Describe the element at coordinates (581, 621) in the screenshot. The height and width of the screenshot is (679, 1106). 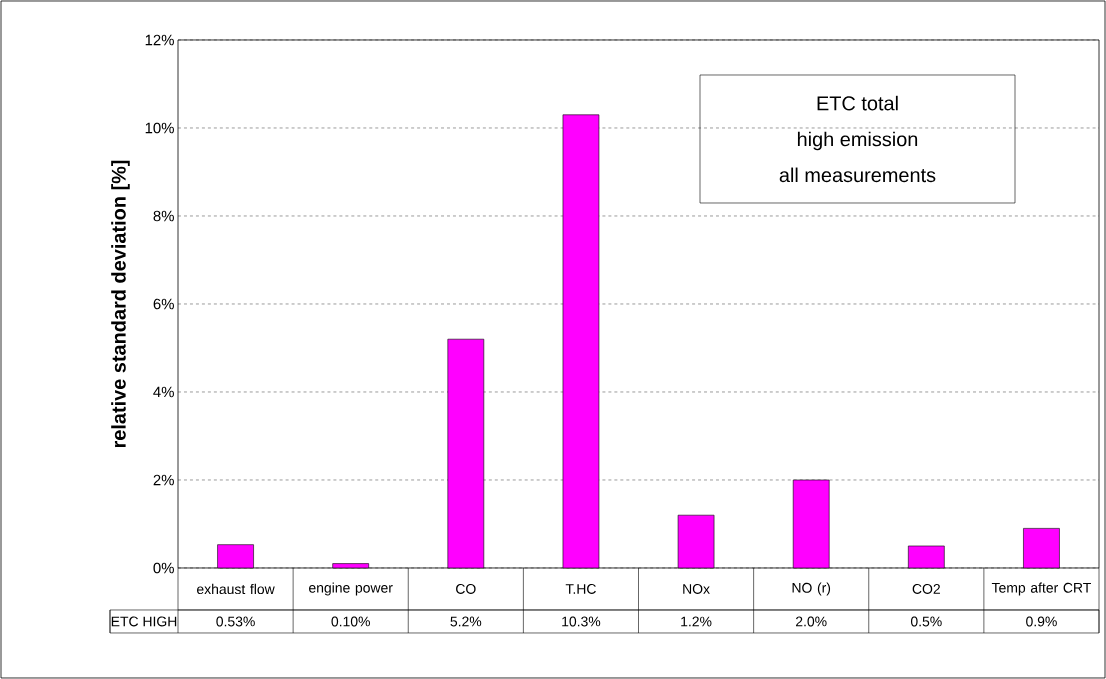
I see `data-label: 10.3%` at that location.